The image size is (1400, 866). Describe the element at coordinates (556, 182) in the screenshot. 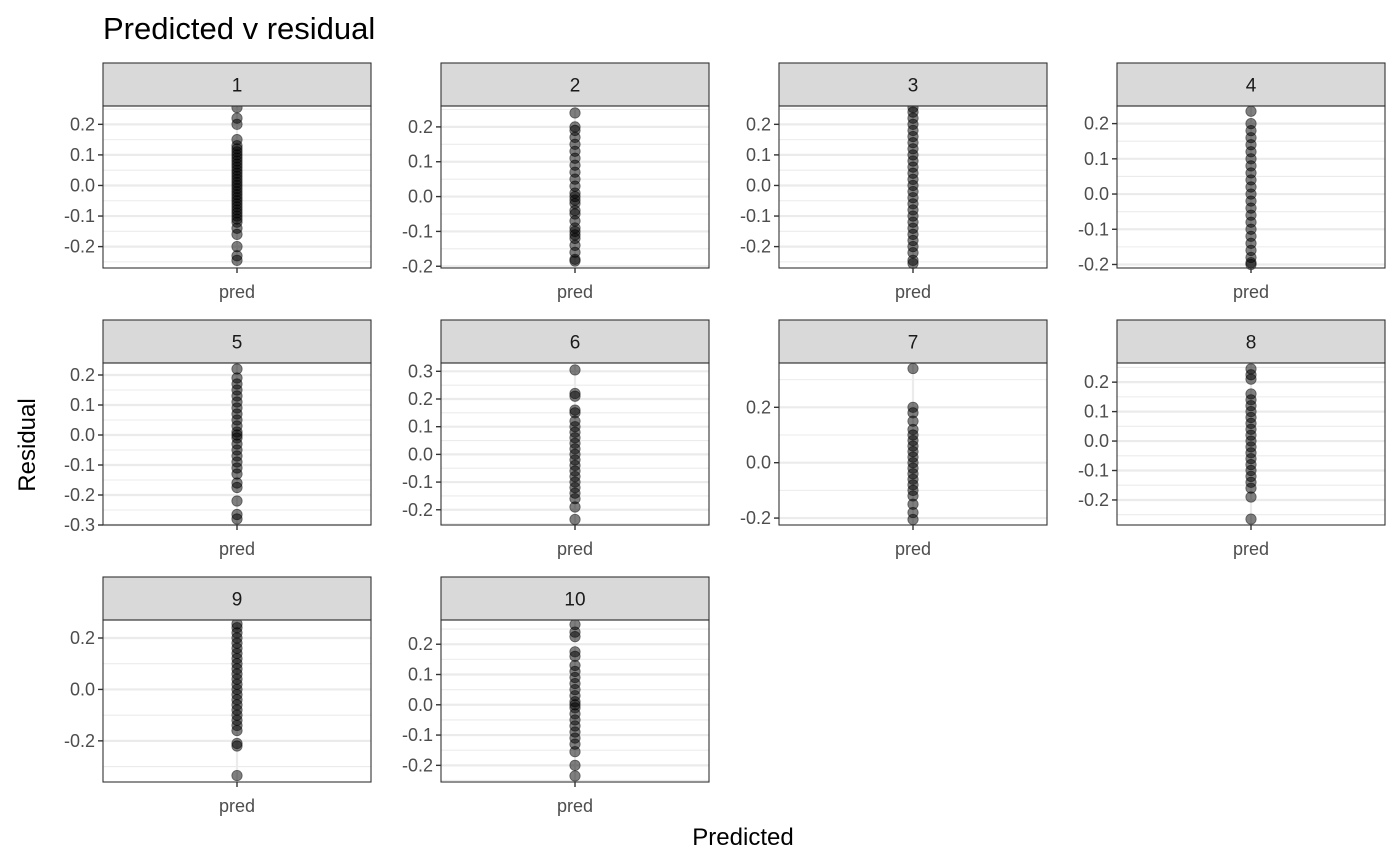

I see `facet-panel-2: 2 -0.2 -0.1 0.0 0.1 0.2 pred` at that location.